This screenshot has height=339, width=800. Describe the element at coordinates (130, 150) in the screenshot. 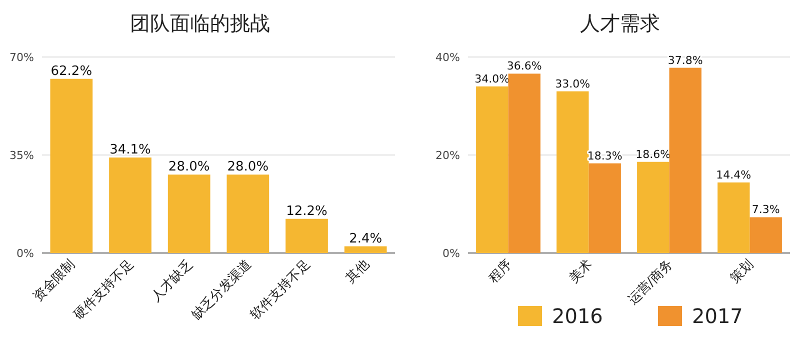

I see `data-label: 34.1%` at that location.